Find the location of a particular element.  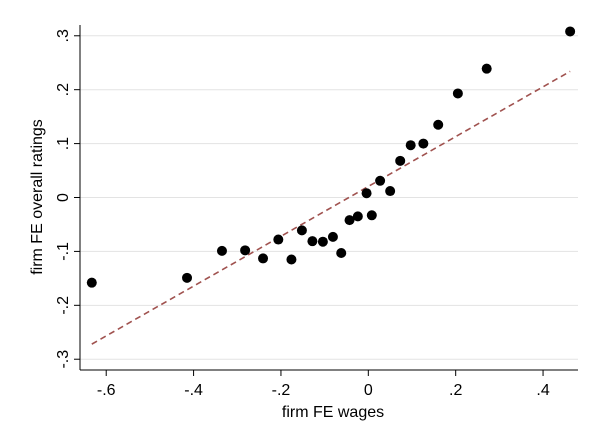

y-tick-label: -.3 is located at coordinates (63, 359).